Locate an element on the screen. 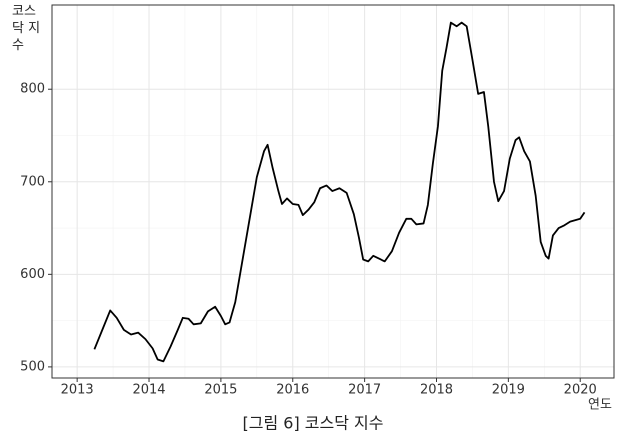 The image size is (621, 441). x-tick-label: 2016 is located at coordinates (292, 390).